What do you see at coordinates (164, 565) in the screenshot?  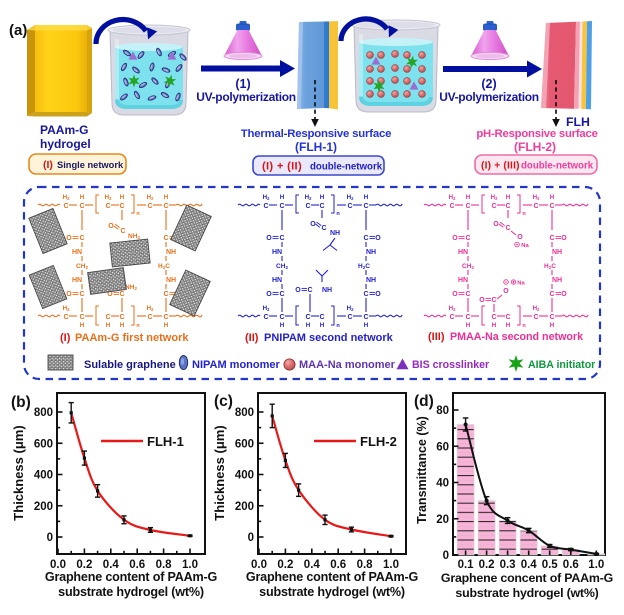 I see `svg-text: 0.8` at bounding box center [164, 565].